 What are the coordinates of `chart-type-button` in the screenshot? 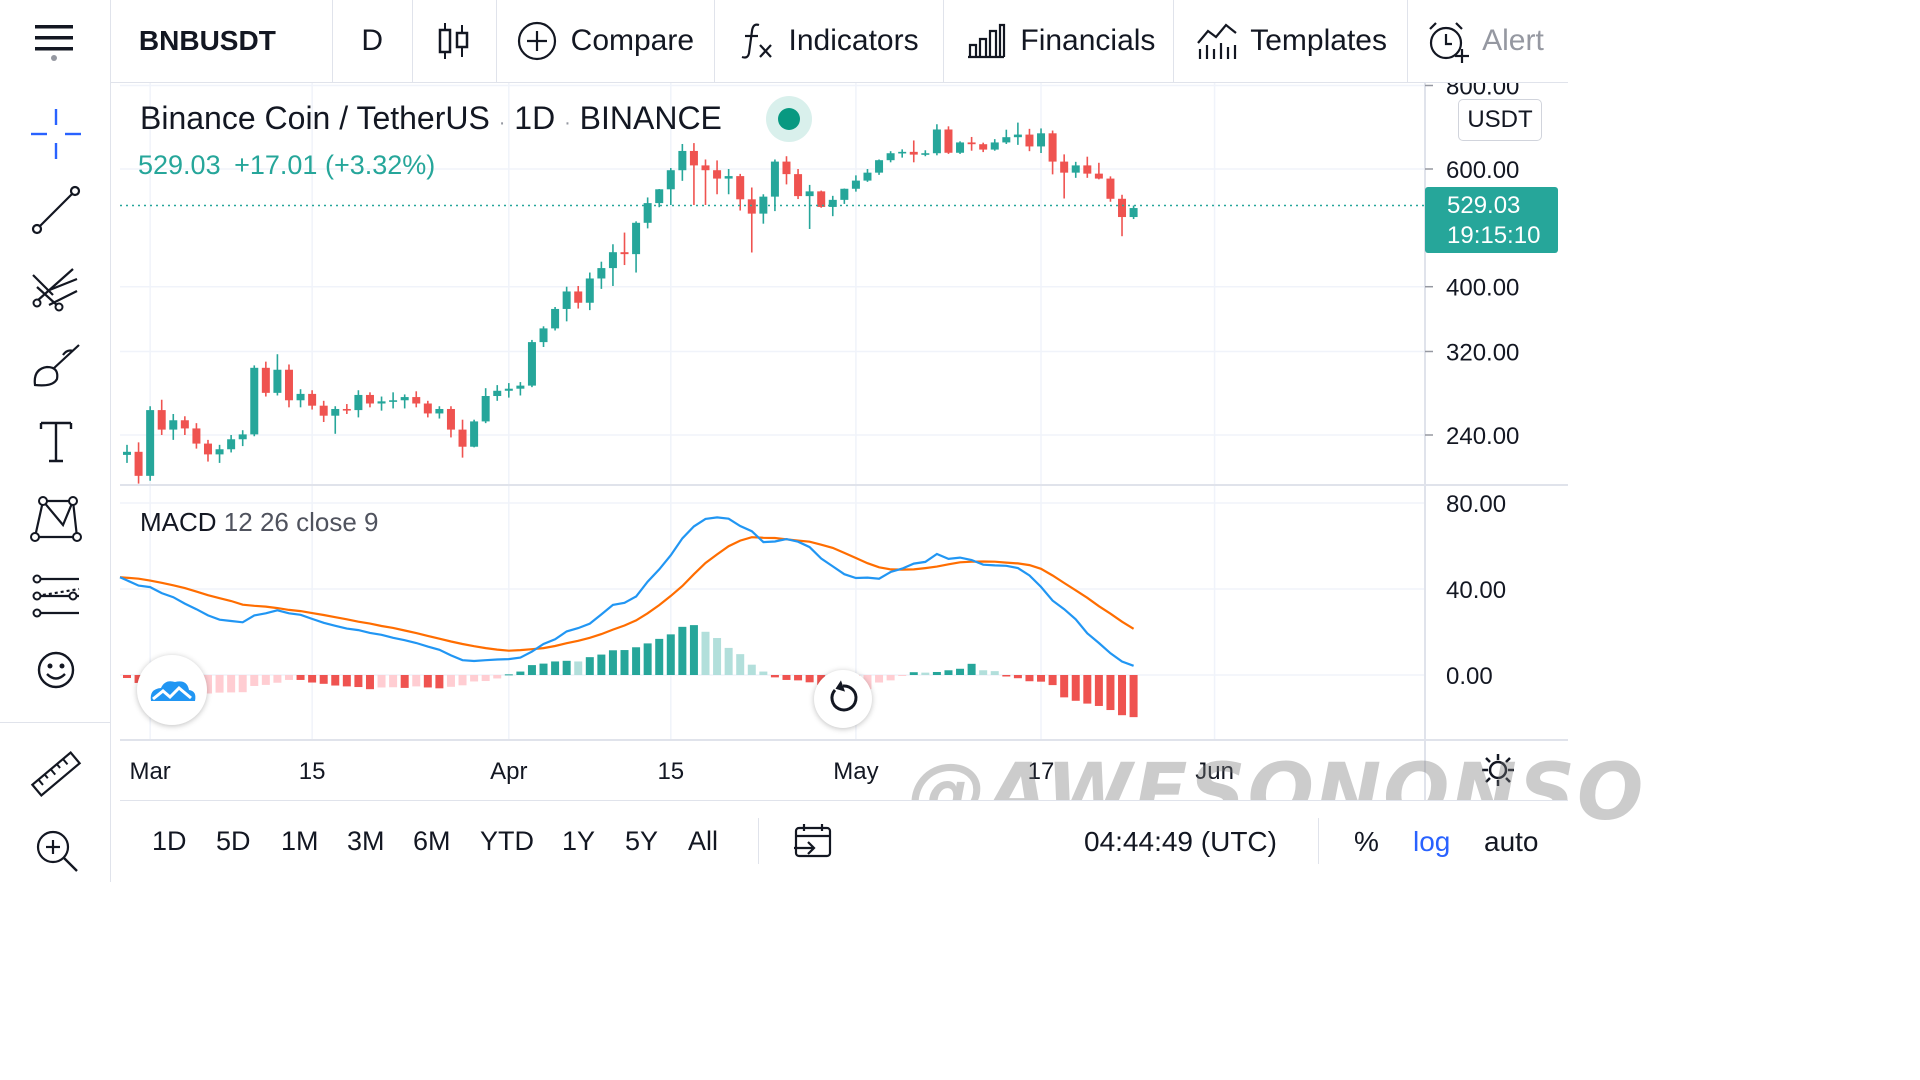 It's located at (455, 41).